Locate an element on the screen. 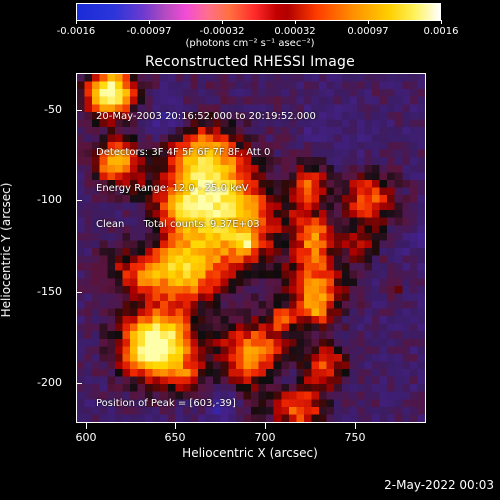 This screenshot has width=500, height=500. footer-date: 2-May-2022 00:03 is located at coordinates (439, 485).